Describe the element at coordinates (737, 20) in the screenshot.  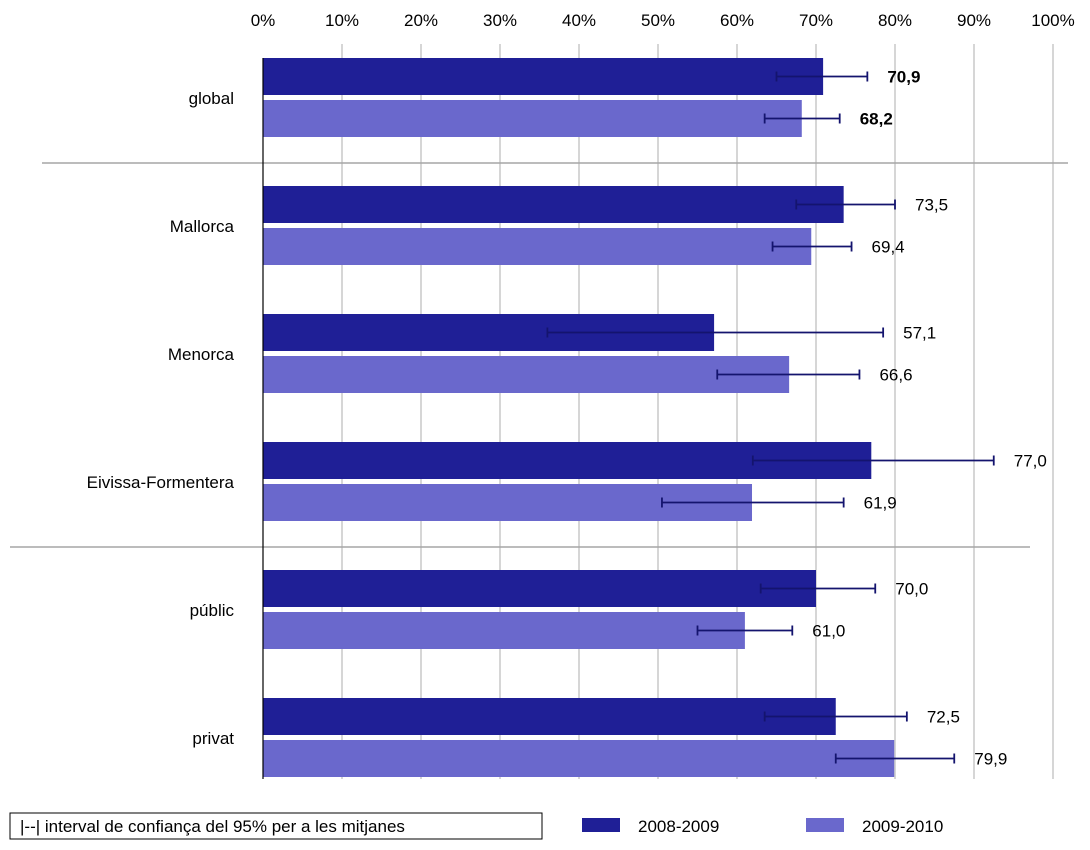
I see `x-tick-label: 60%` at that location.